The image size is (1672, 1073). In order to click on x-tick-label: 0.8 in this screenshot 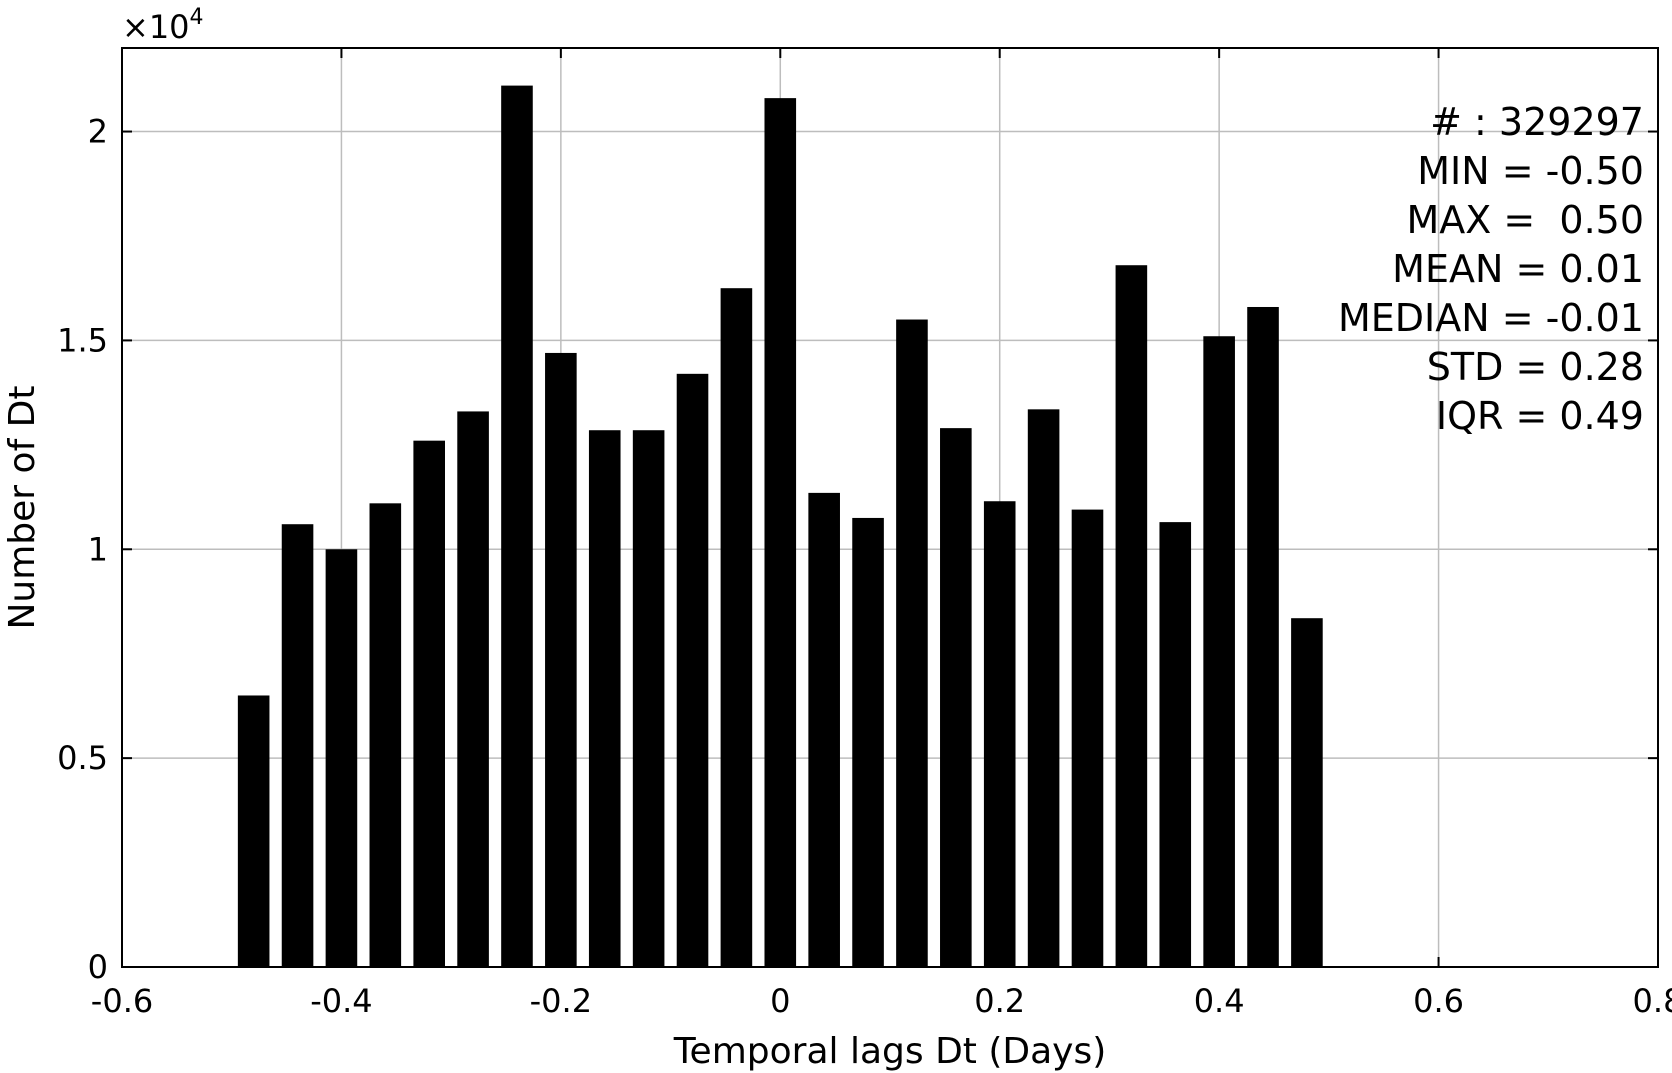, I will do `click(1652, 1001)`.